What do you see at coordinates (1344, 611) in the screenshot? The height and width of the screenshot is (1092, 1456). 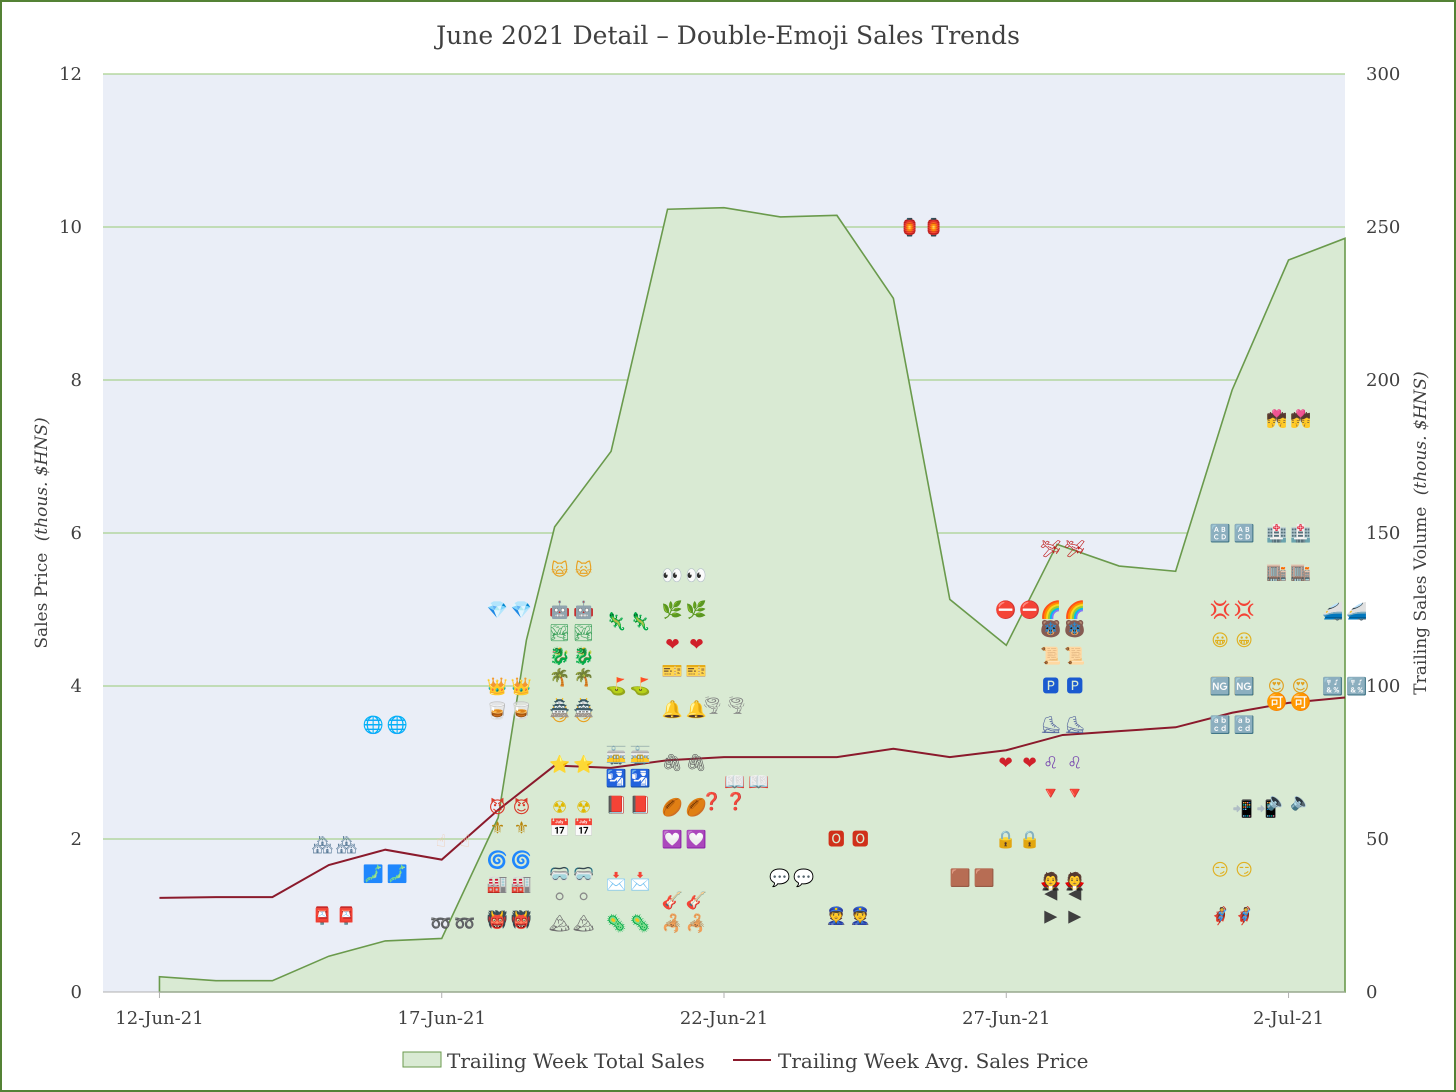 I see `emoji-sale-marker: 🚄 🚄` at bounding box center [1344, 611].